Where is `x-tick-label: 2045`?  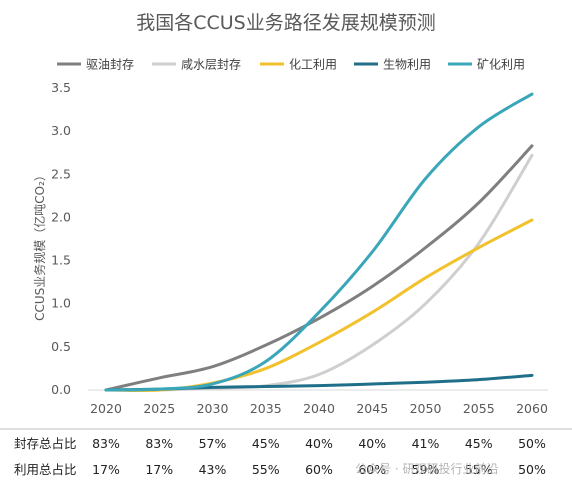 x-tick-label: 2045 is located at coordinates (372, 408).